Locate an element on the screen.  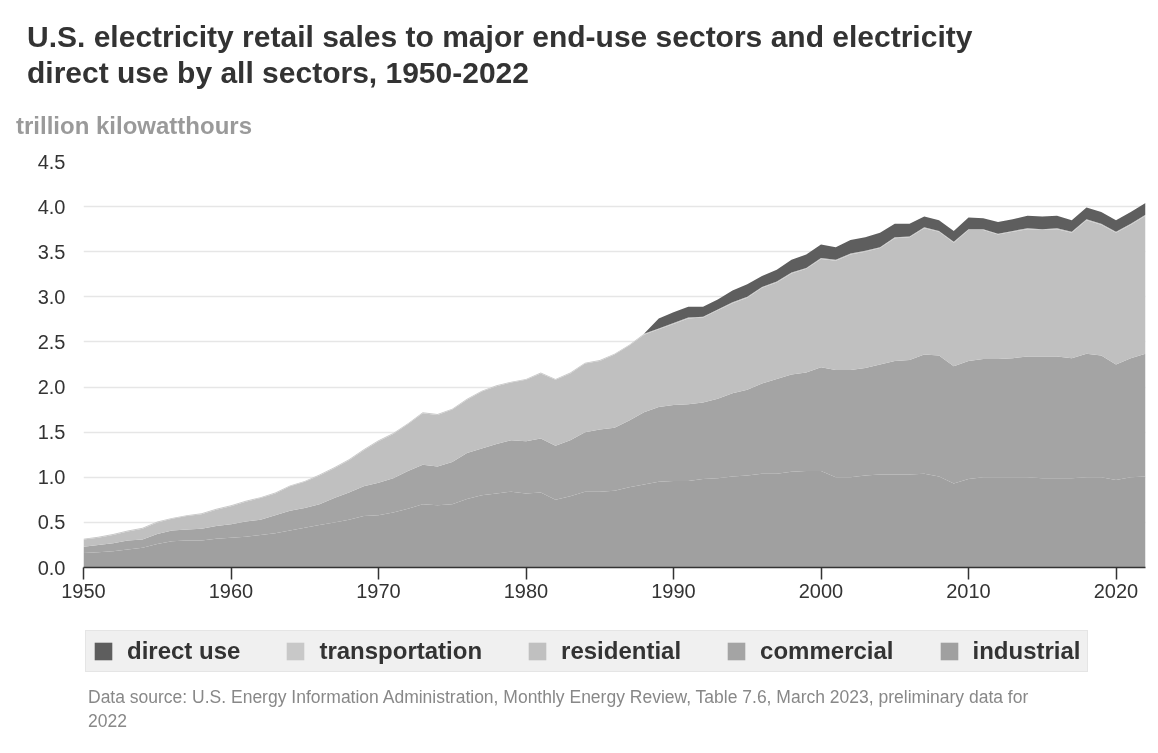
y-tick-label: 4.0 is located at coordinates (51, 206).